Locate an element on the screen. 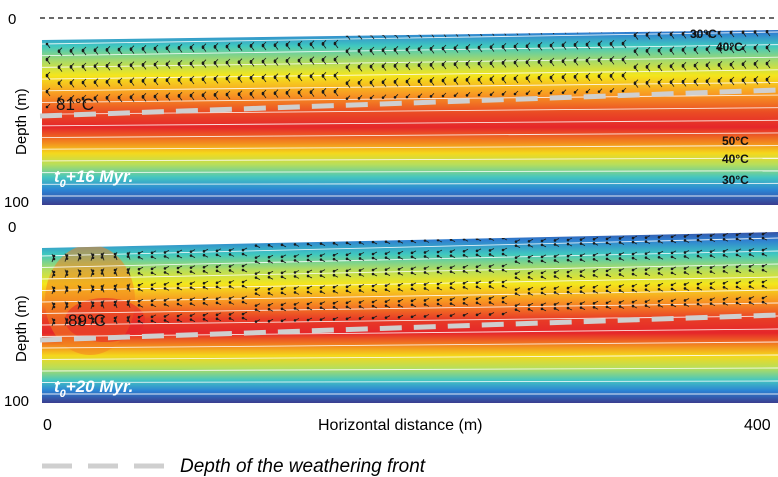 The height and width of the screenshot is (477, 778). depth-axis-label-1: Depth (m) is located at coordinates (21, 121).